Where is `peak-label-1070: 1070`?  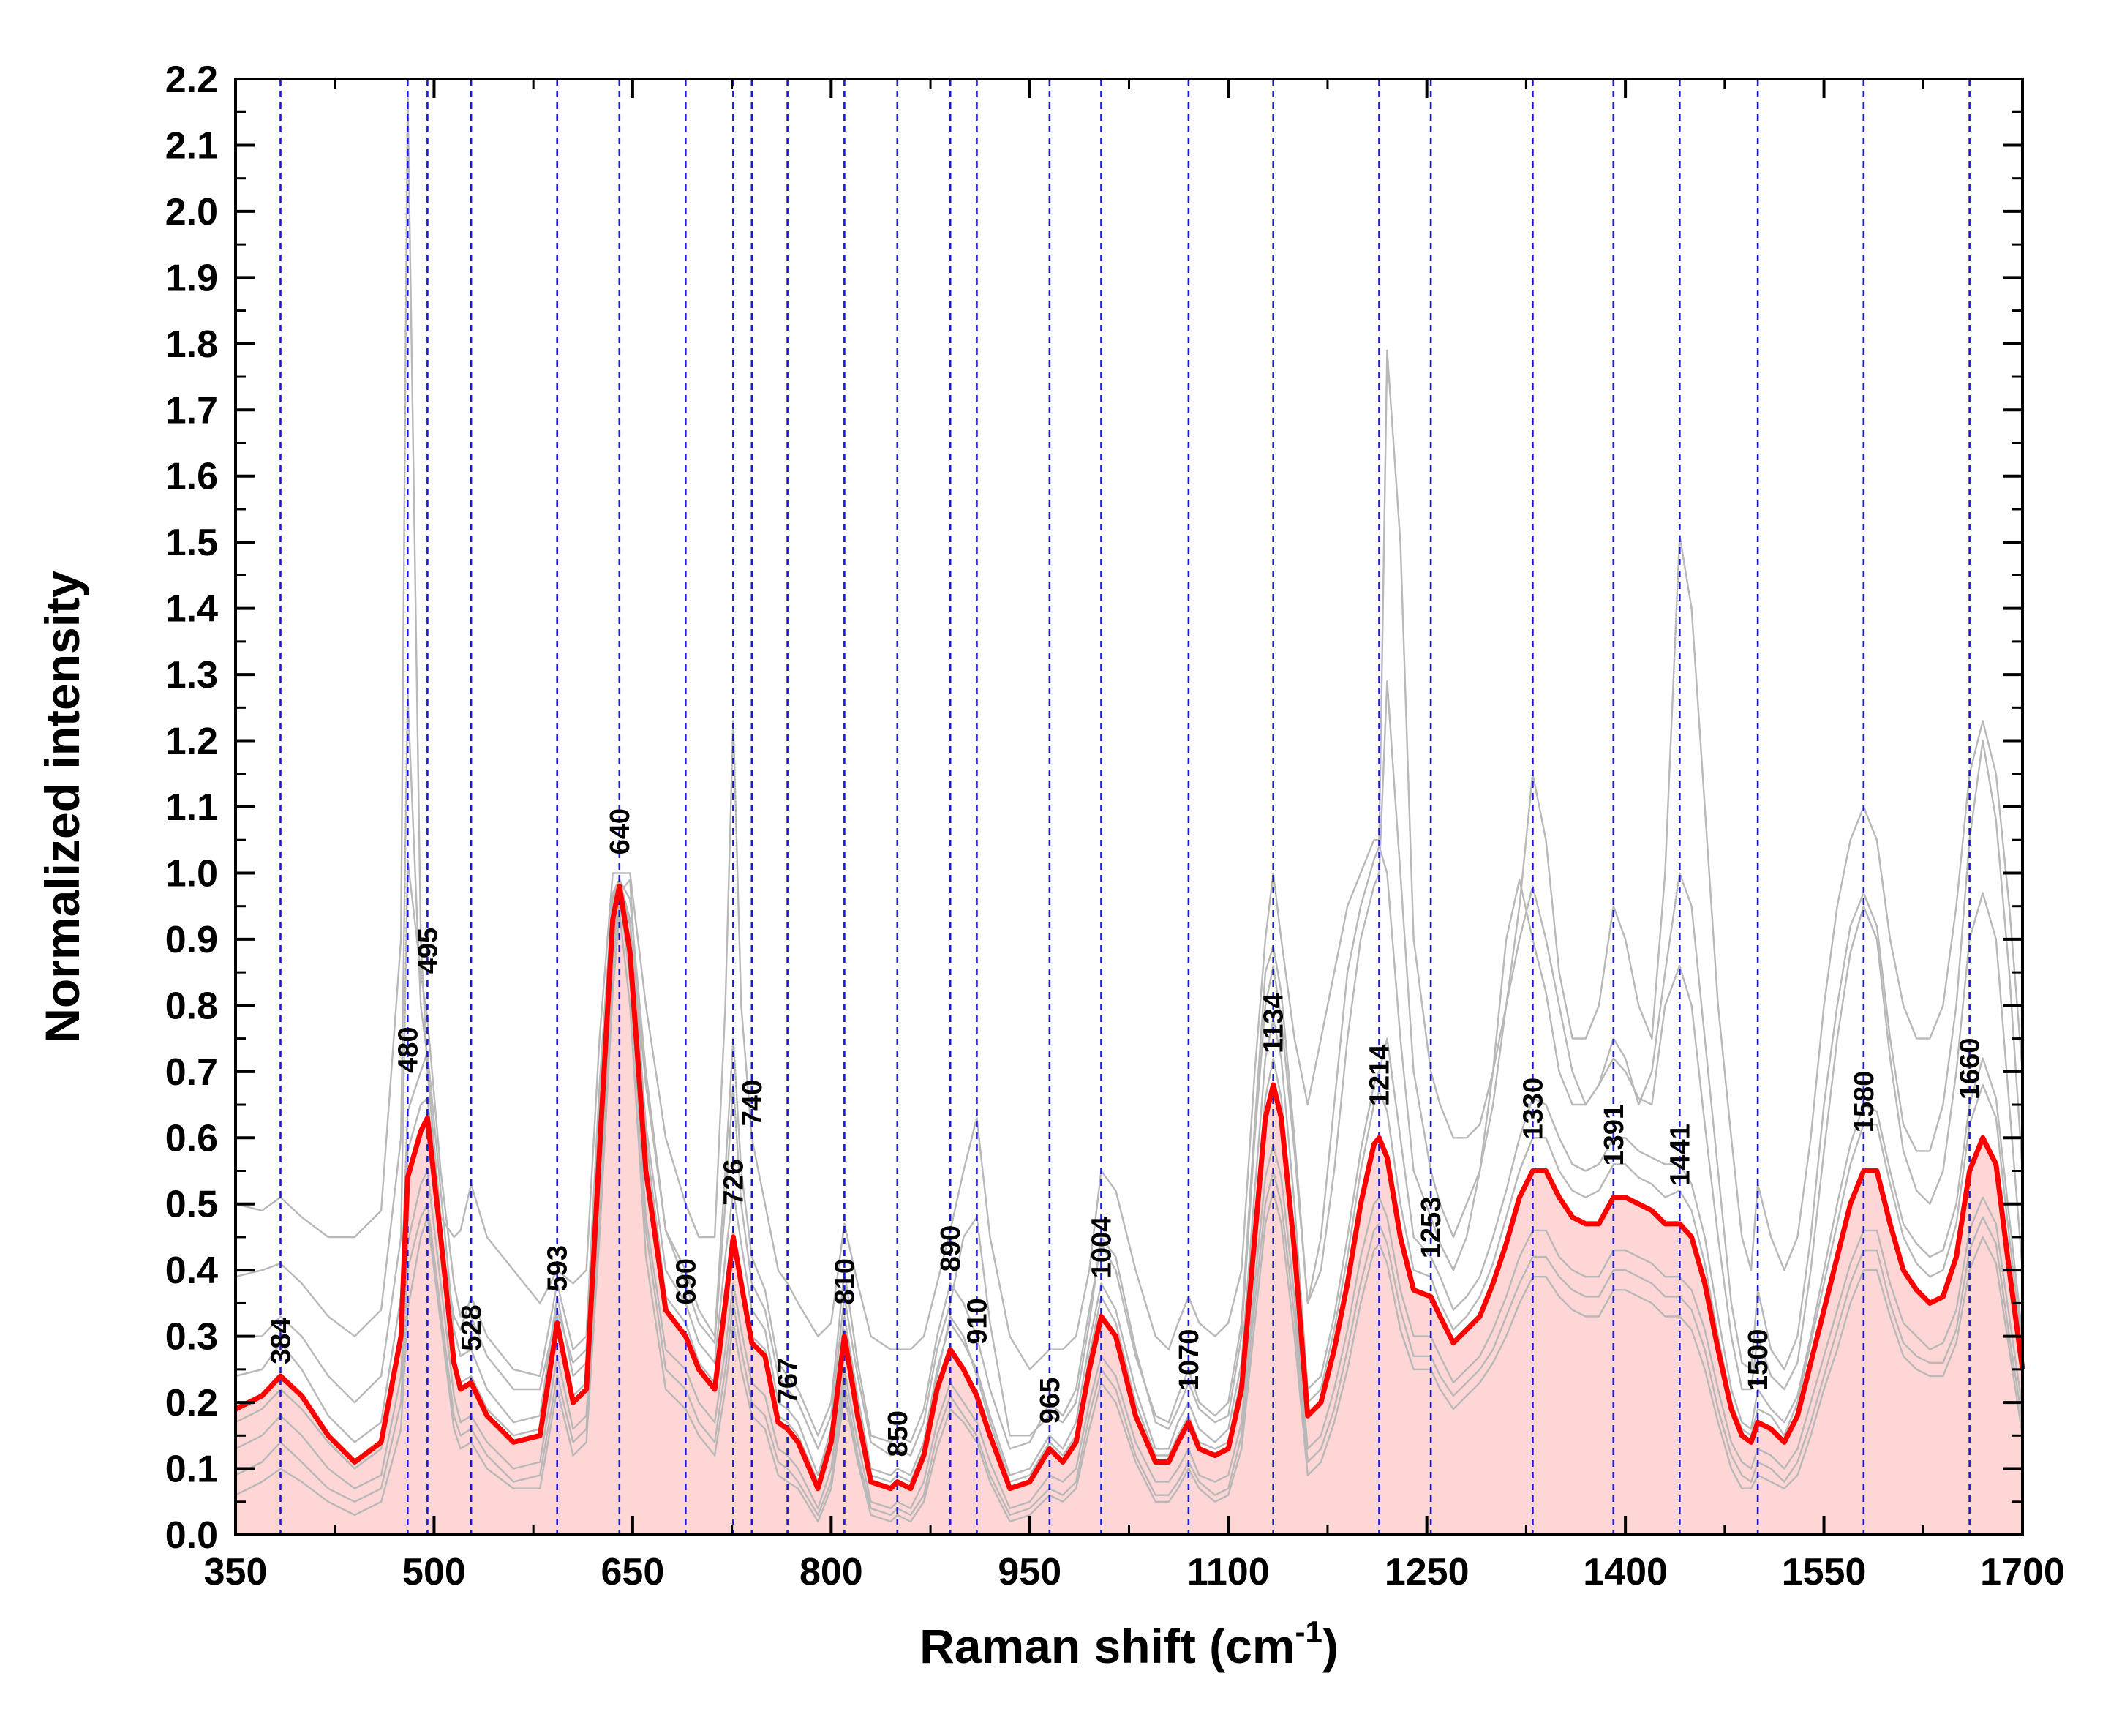 peak-label-1070: 1070 is located at coordinates (1189, 1360).